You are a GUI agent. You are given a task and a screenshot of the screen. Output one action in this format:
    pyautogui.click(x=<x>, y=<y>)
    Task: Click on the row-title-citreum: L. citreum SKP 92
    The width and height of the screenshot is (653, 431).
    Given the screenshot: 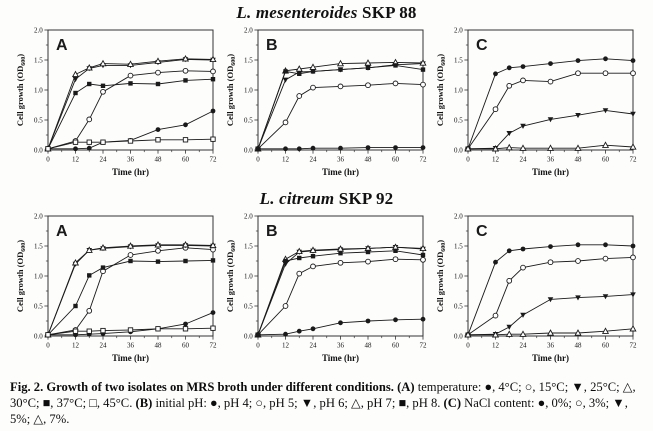 What is the action you would take?
    pyautogui.click(x=326, y=197)
    